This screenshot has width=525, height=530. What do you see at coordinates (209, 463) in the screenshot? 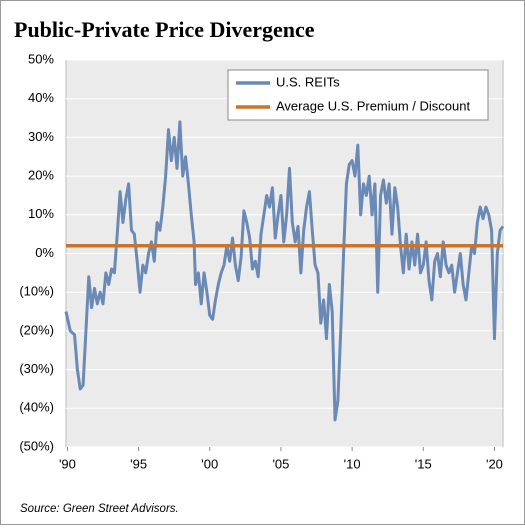
I see `x-tick-label: '00` at bounding box center [209, 463].